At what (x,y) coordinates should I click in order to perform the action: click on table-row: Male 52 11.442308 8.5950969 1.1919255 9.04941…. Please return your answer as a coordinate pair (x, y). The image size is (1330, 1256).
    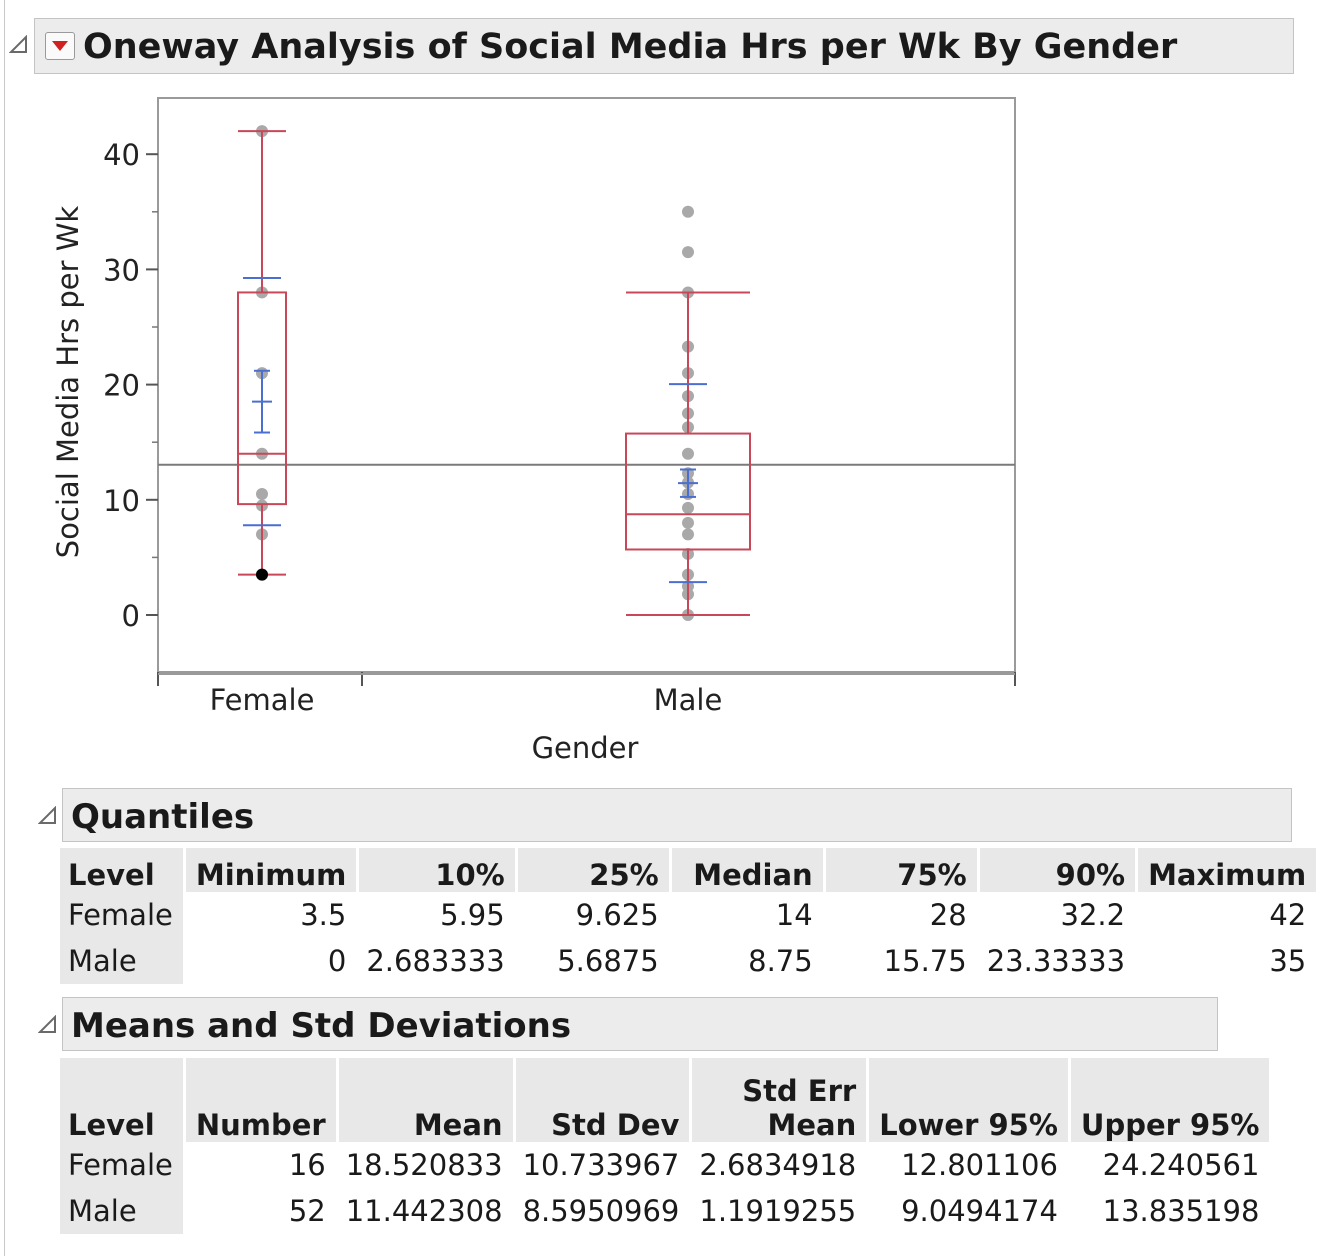
    Looking at the image, I should click on (664, 1211).